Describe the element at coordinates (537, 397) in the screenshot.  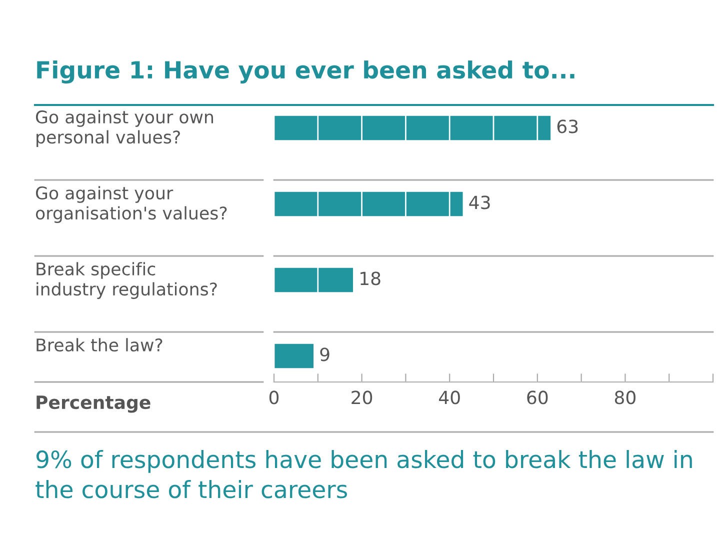
I see `x-tick-label: 60` at that location.